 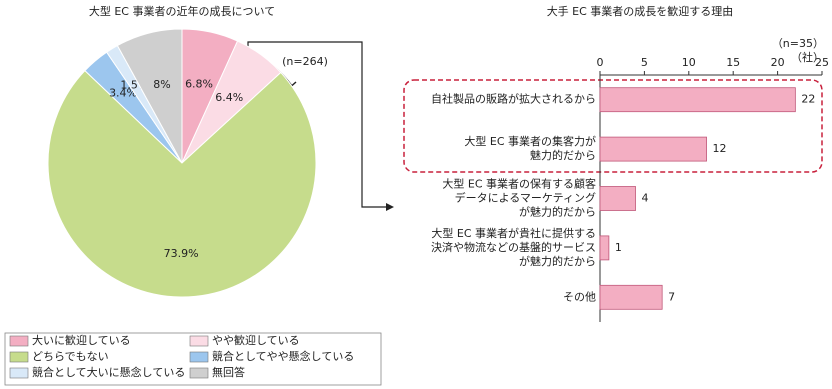 What do you see at coordinates (563, 155) in the screenshot?
I see `category-label: 魅力的だから` at bounding box center [563, 155].